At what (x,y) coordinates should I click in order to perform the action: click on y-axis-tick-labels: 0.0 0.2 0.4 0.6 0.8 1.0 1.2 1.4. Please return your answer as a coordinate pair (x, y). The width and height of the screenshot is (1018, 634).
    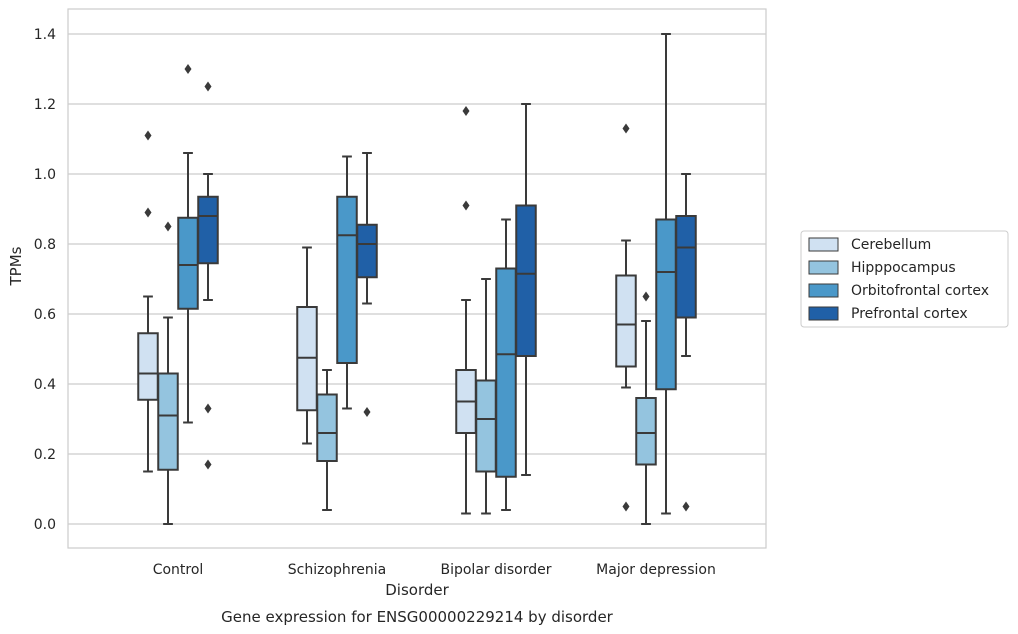
    Looking at the image, I should click on (45, 280).